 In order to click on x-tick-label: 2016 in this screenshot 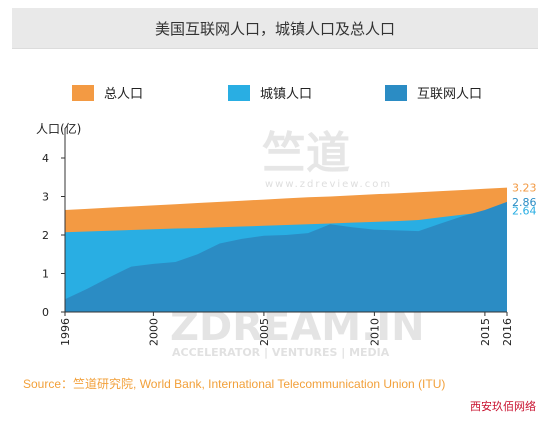, I will do `click(507, 332)`.